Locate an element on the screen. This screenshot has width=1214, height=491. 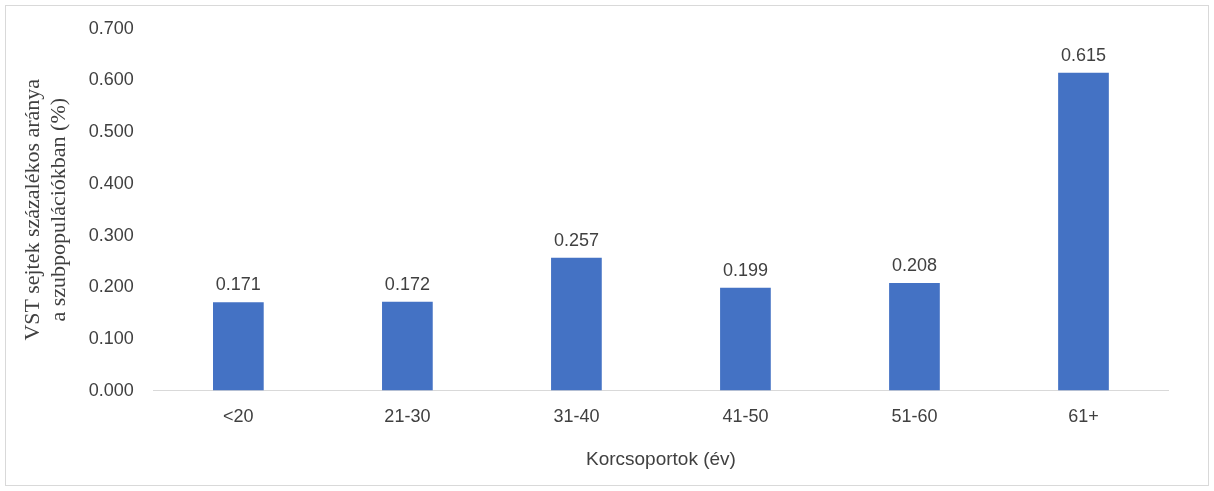
y-tick-label: 0.200 is located at coordinates (111, 286).